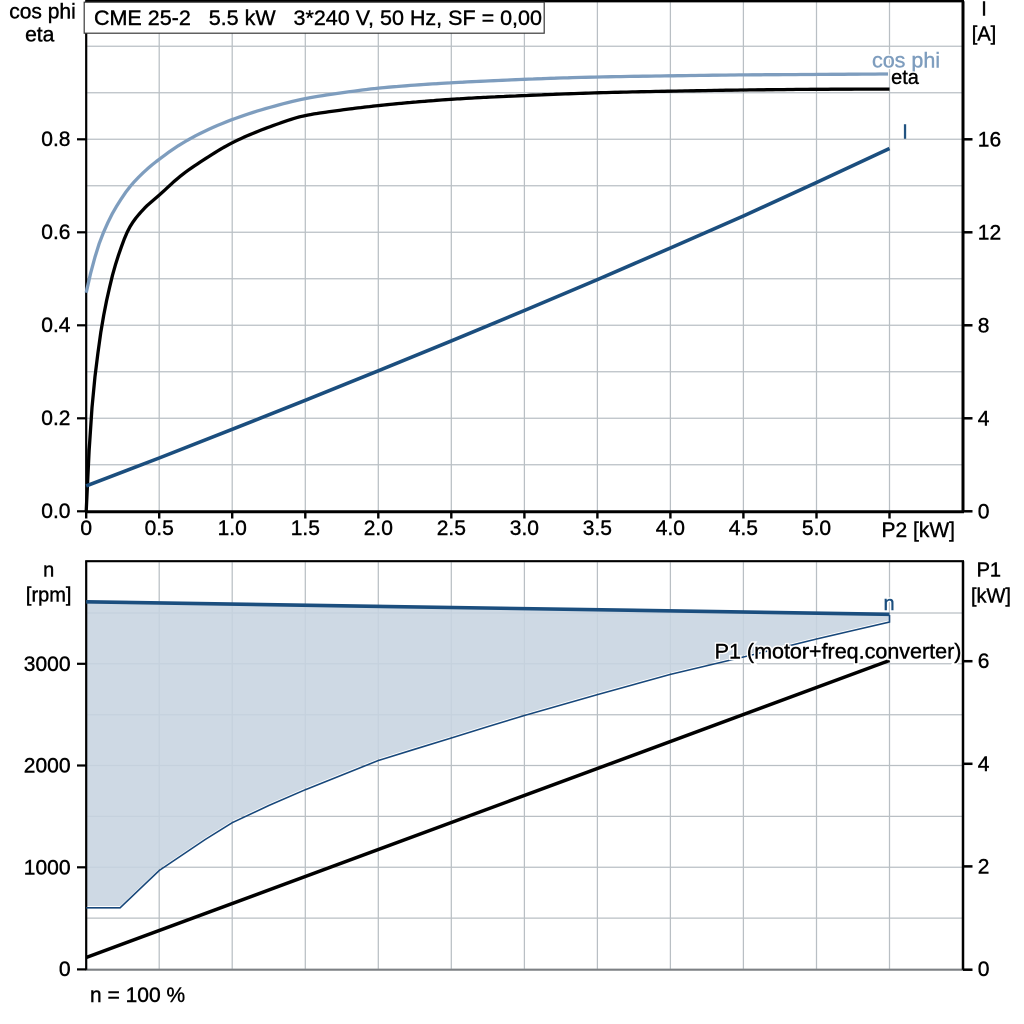 The width and height of the screenshot is (1024, 1024). I want to click on svg-text: 0.0, so click(55, 511).